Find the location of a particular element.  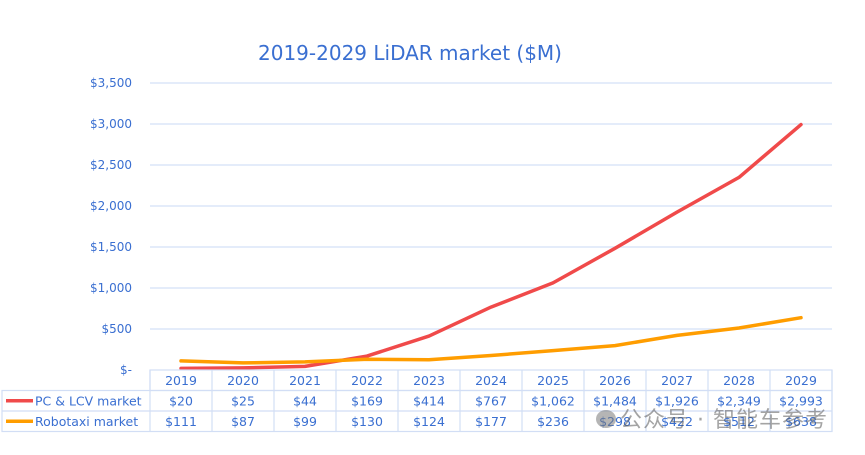

x-category-label: 2028 is located at coordinates (739, 380).